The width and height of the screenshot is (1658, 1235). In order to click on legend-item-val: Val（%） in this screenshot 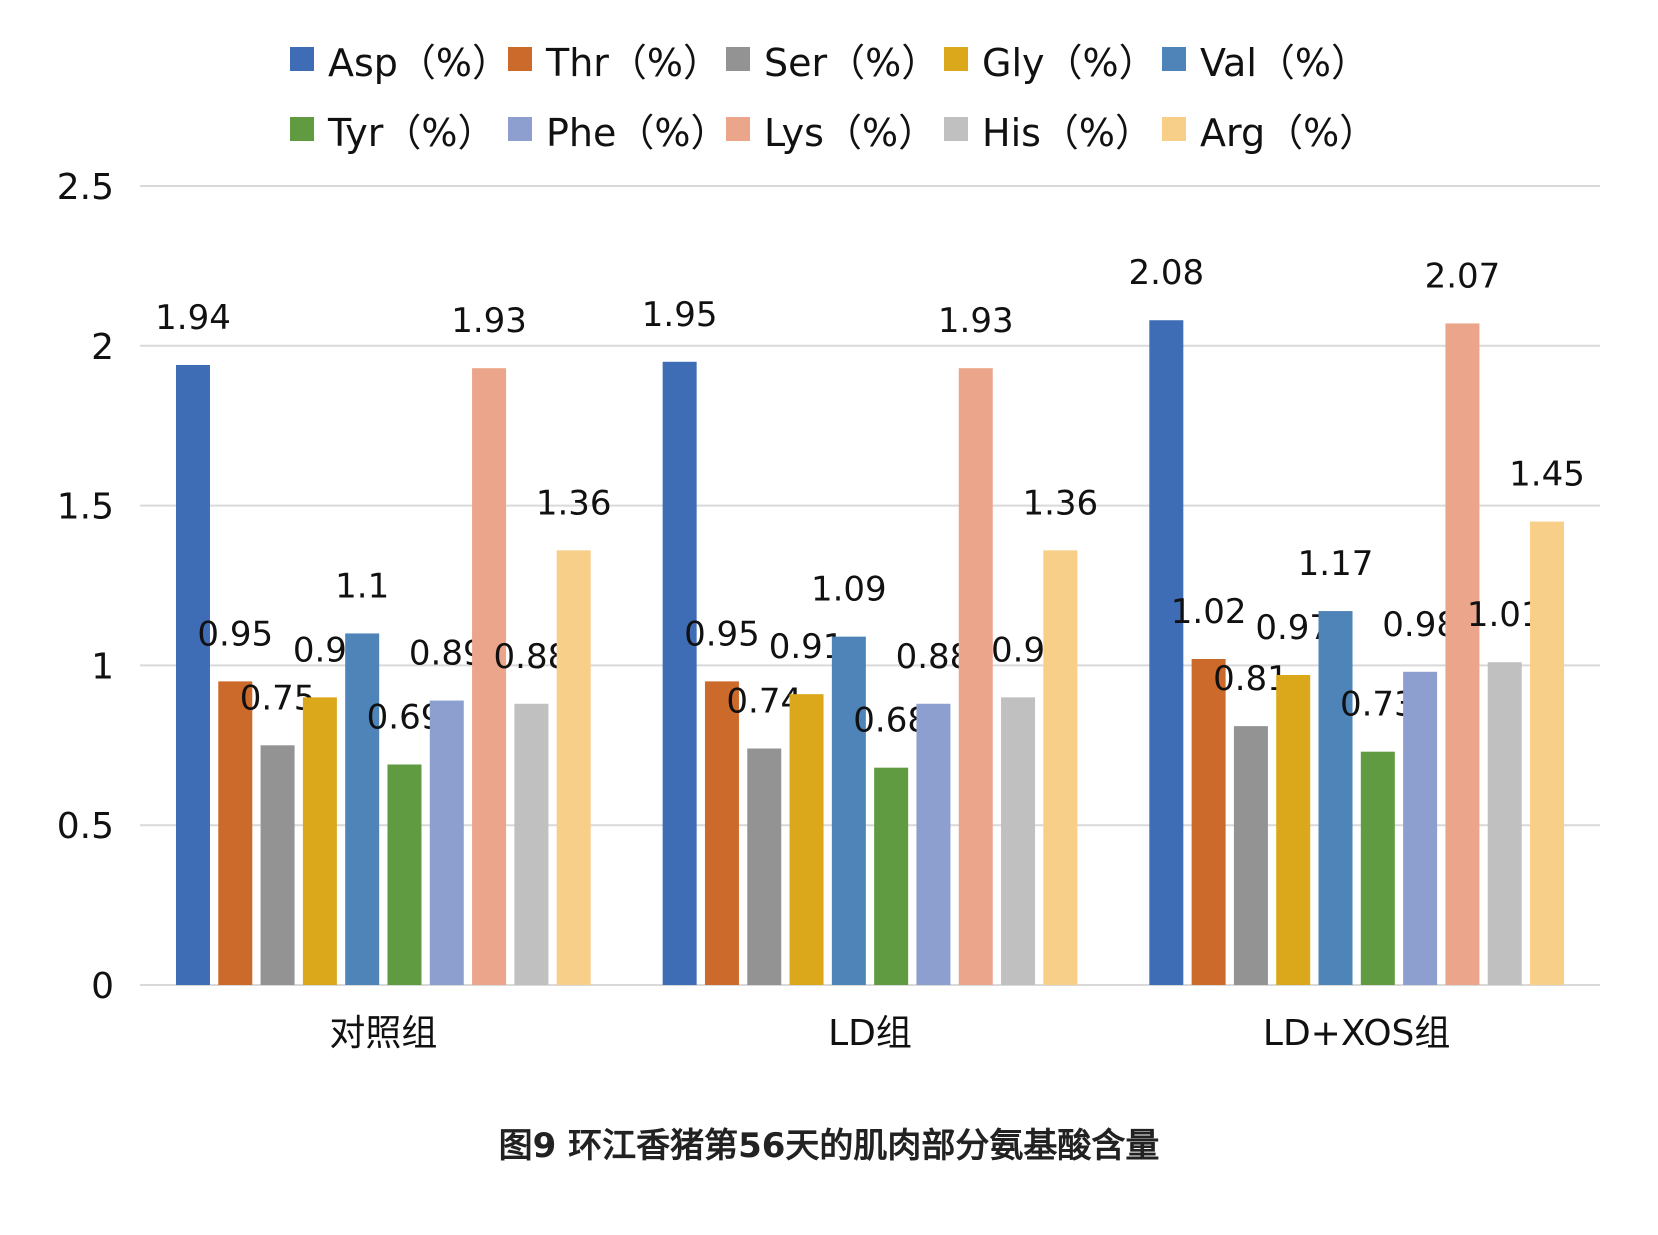, I will do `click(1271, 59)`.